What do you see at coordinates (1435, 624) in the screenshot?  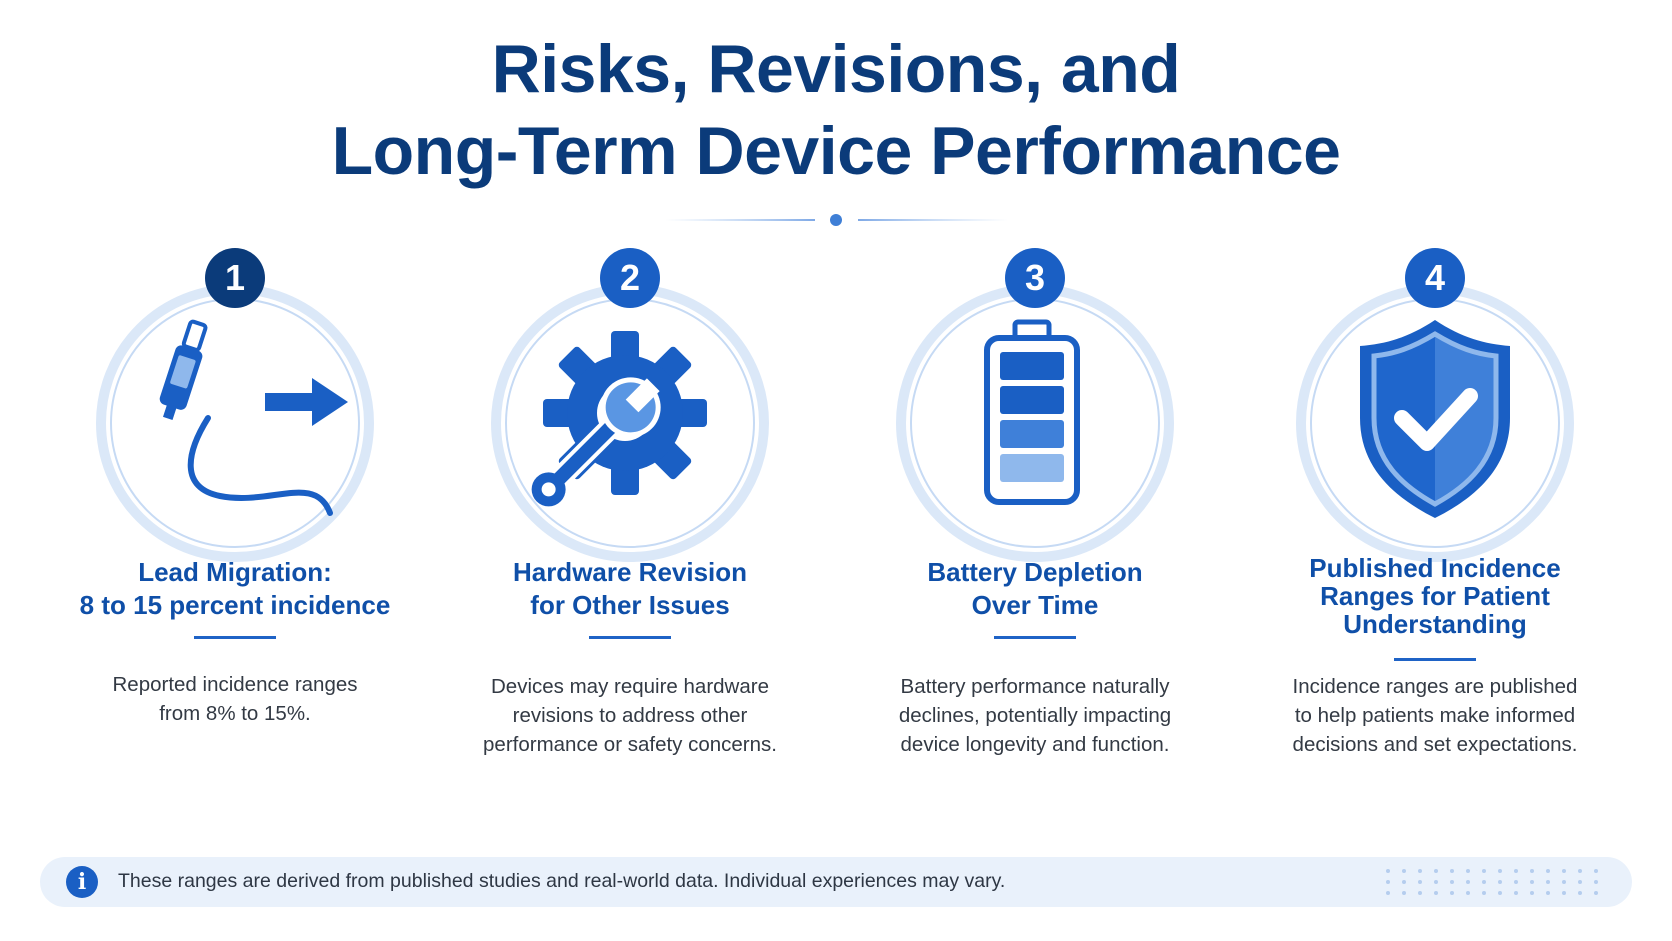 I see `card-title-line: Understanding` at bounding box center [1435, 624].